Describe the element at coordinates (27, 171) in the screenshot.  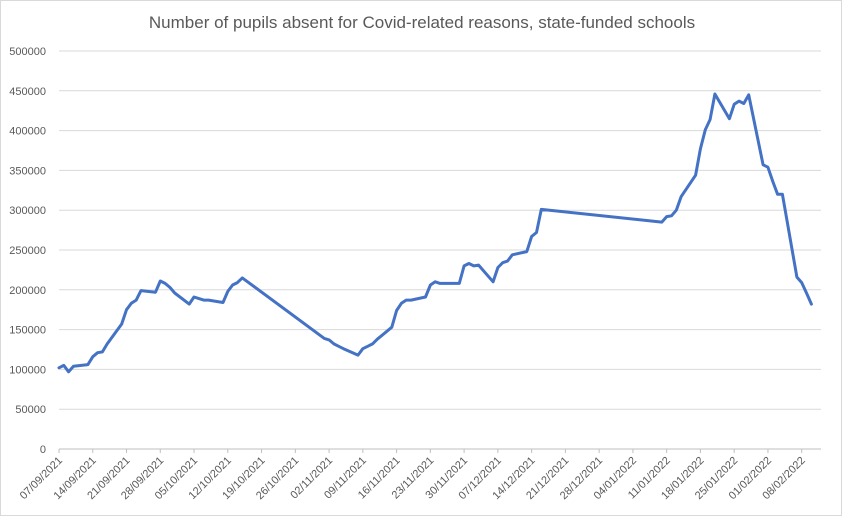
I see `y-tick-label: 350000` at that location.